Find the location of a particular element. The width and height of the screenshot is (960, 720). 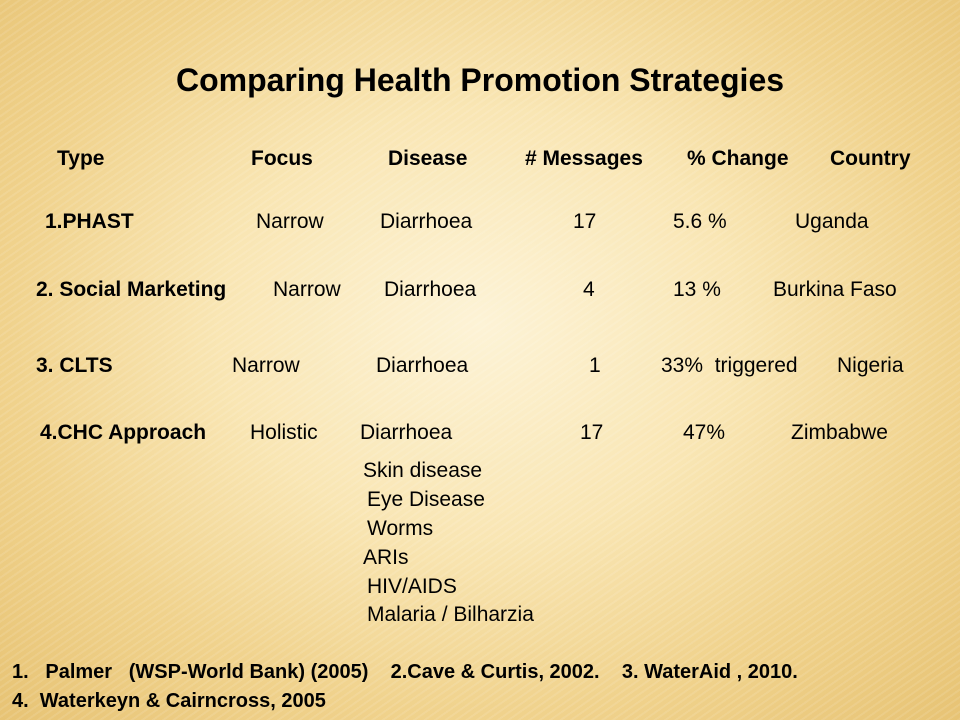

disease-list-item: Worms is located at coordinates (400, 528).